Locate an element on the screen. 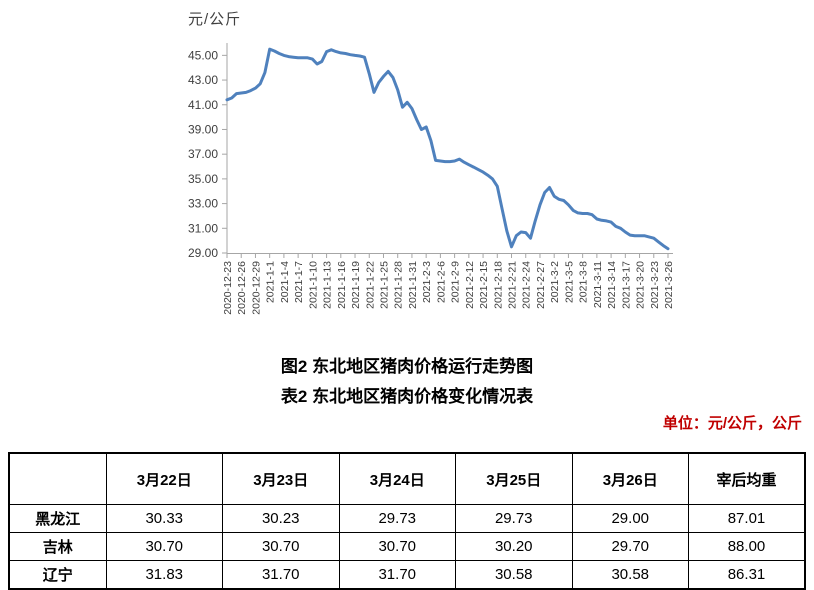 The height and width of the screenshot is (590, 814). unit-note: 单位：元/公斤，公斤 is located at coordinates (732, 423).